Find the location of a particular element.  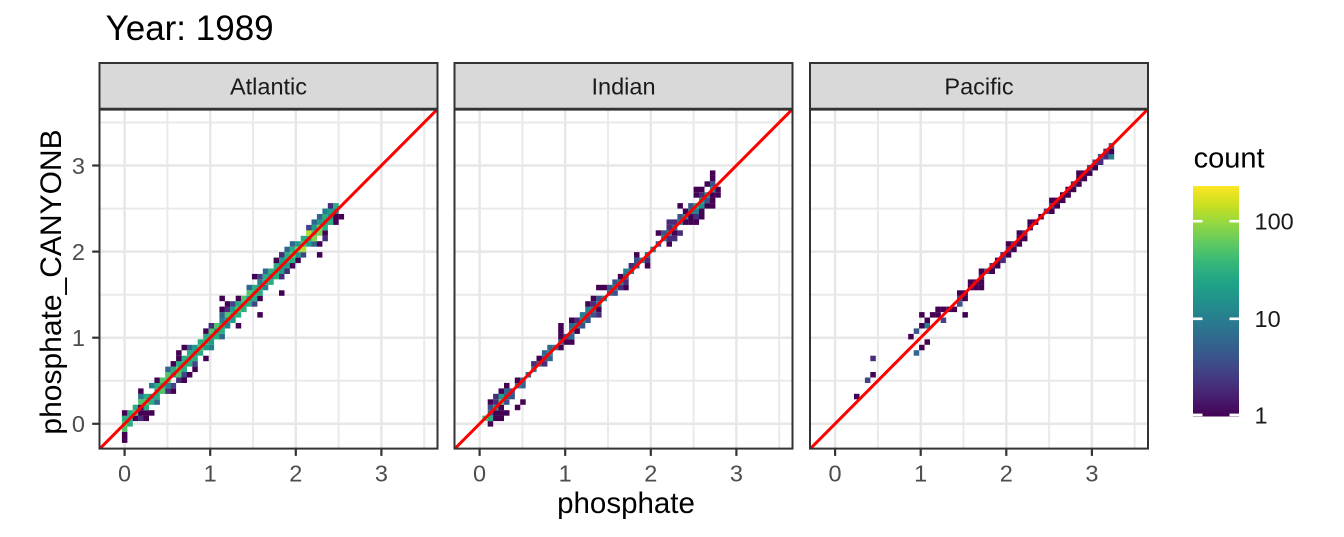

svg-text: phosphate is located at coordinates (626, 503).